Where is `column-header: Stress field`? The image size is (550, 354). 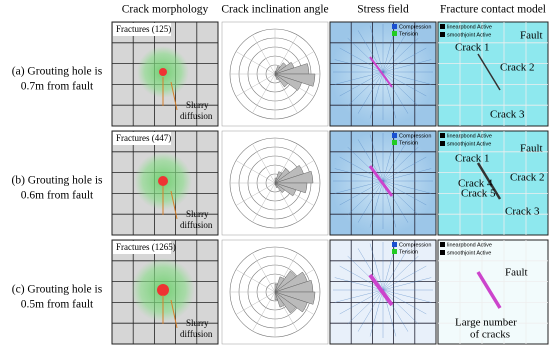
column-header: Stress field is located at coordinates (383, 10).